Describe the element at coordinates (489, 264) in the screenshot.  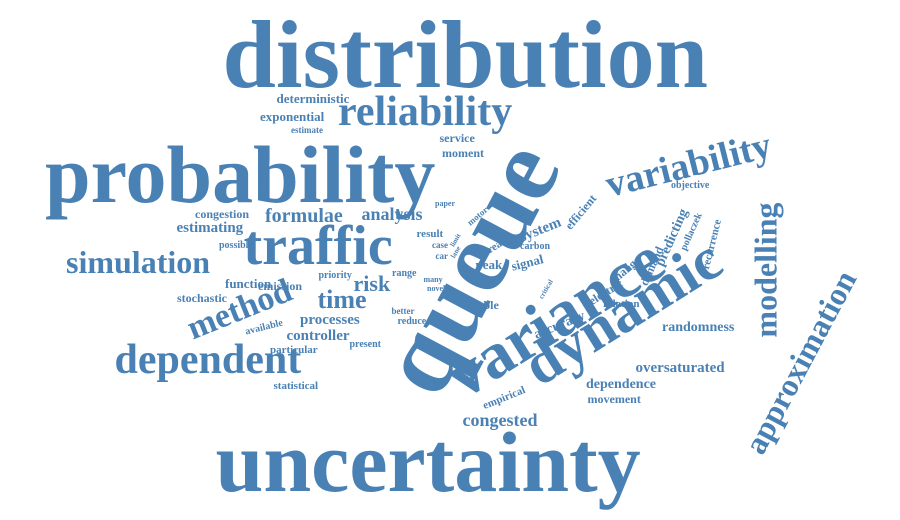
I see `word-peak: peak` at that location.